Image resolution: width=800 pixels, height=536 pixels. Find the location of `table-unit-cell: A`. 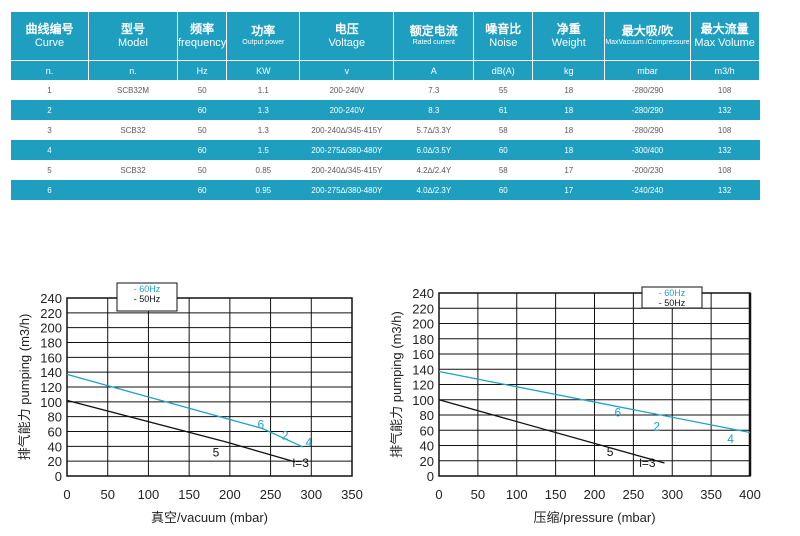

table-unit-cell: A is located at coordinates (434, 70).